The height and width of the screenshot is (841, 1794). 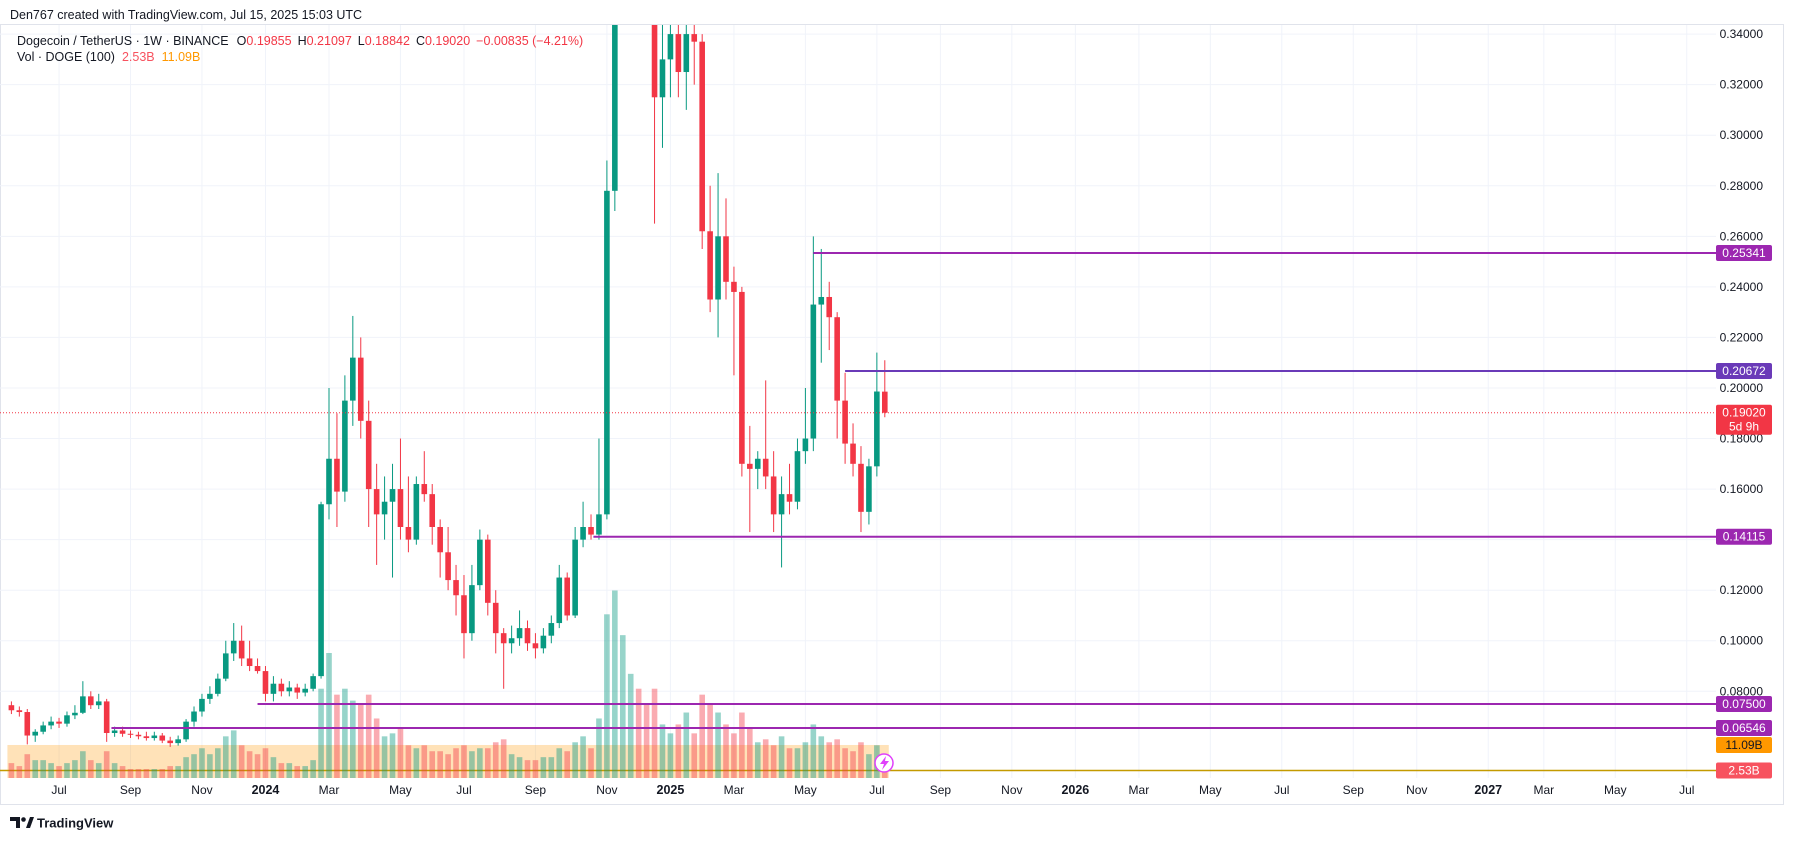 What do you see at coordinates (75, 823) in the screenshot?
I see `brand: TradingView` at bounding box center [75, 823].